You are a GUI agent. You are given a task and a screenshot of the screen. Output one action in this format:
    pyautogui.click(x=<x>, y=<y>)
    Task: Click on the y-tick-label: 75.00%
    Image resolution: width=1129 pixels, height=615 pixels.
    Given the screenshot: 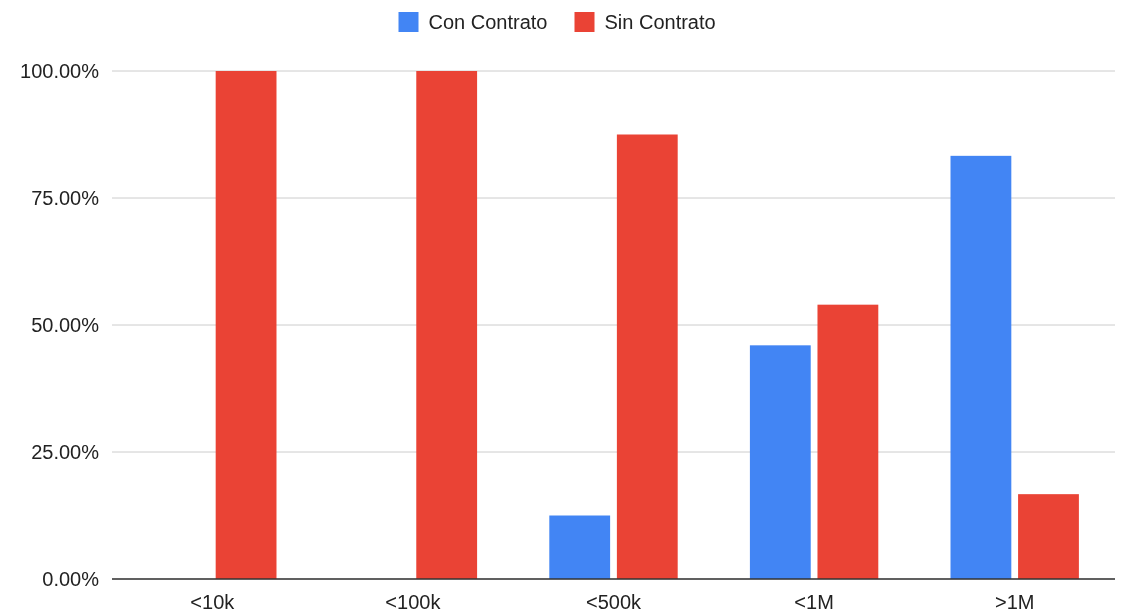 What is the action you would take?
    pyautogui.click(x=65, y=198)
    